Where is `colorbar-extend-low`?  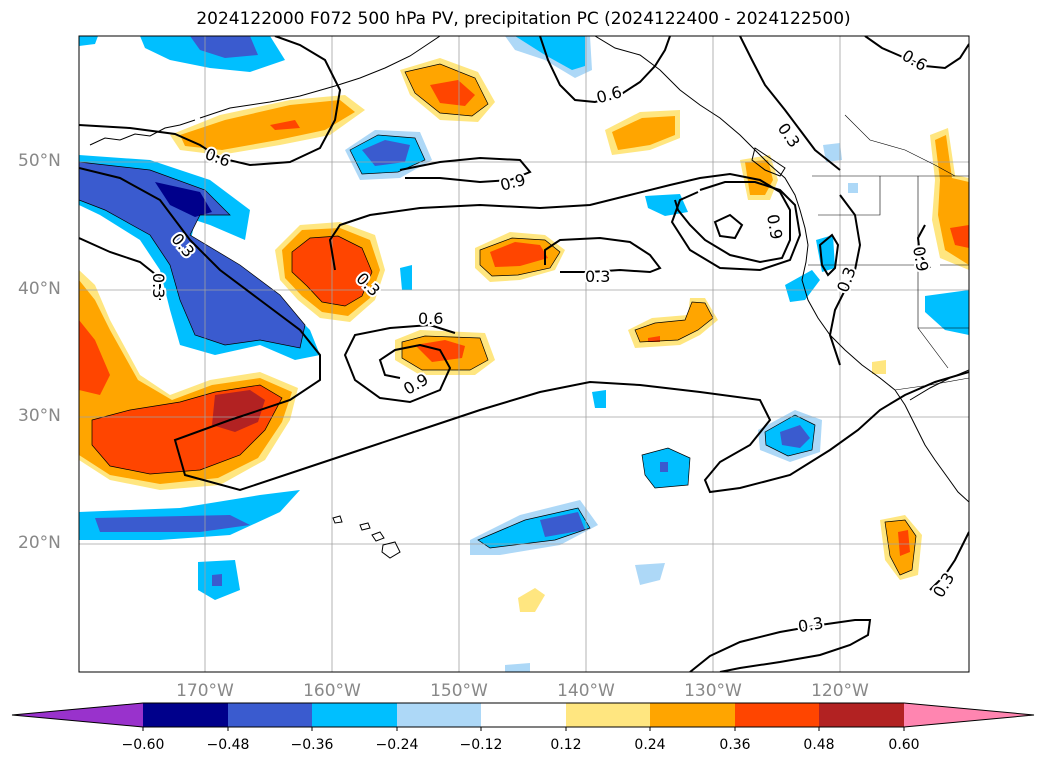
colorbar-extend-low is located at coordinates (77, 715).